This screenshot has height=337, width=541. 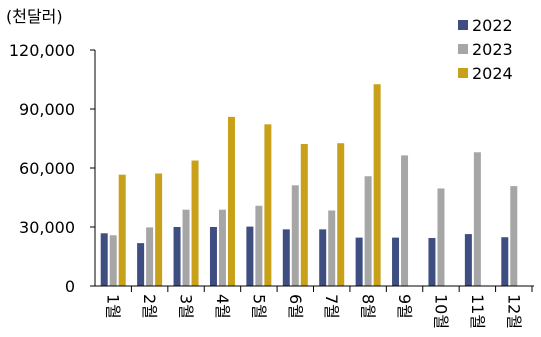 What do you see at coordinates (70, 286) in the screenshot?
I see `y-tick-label: 0` at bounding box center [70, 286].